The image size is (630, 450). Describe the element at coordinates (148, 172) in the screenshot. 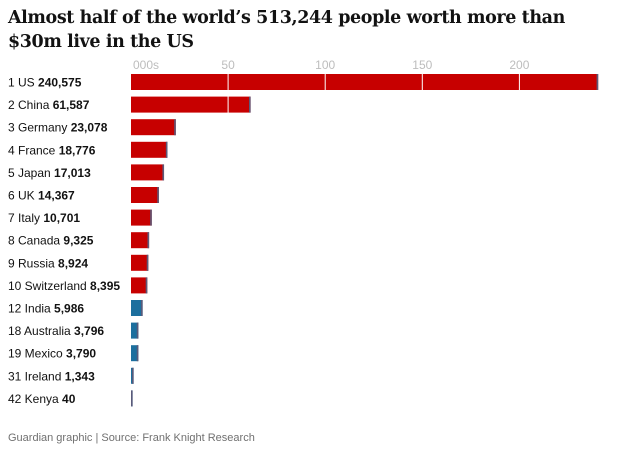

I see `bar-japan` at that location.